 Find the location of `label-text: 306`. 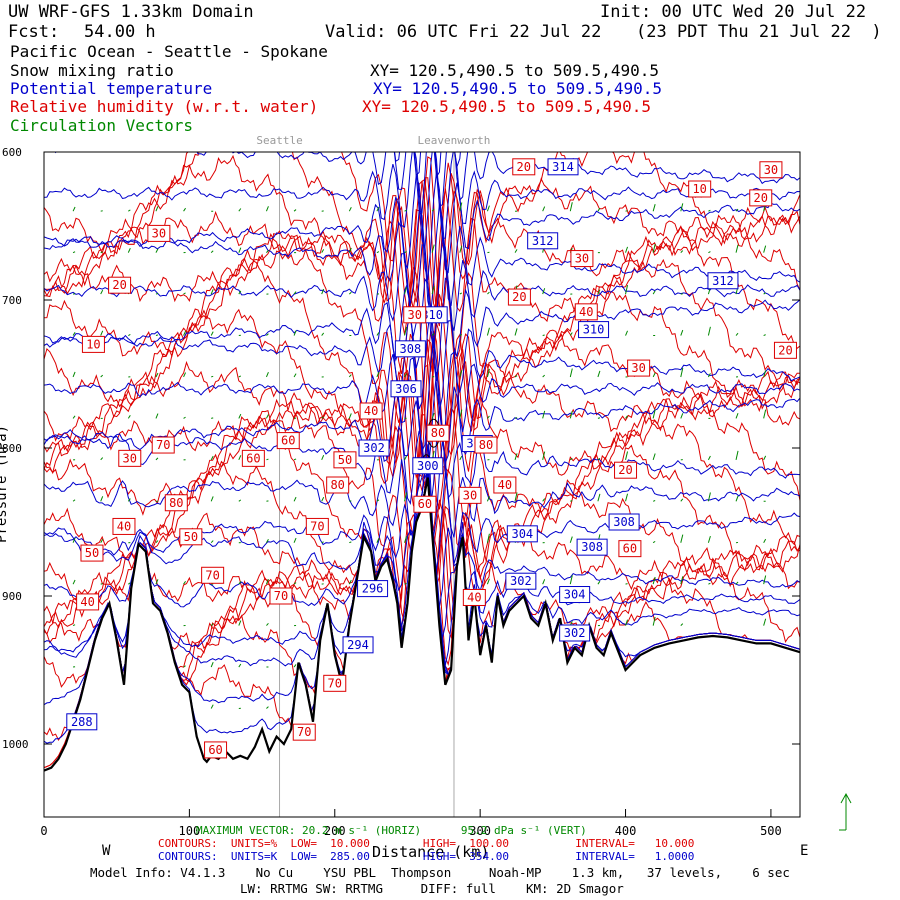

label-text: 306 is located at coordinates (406, 389).